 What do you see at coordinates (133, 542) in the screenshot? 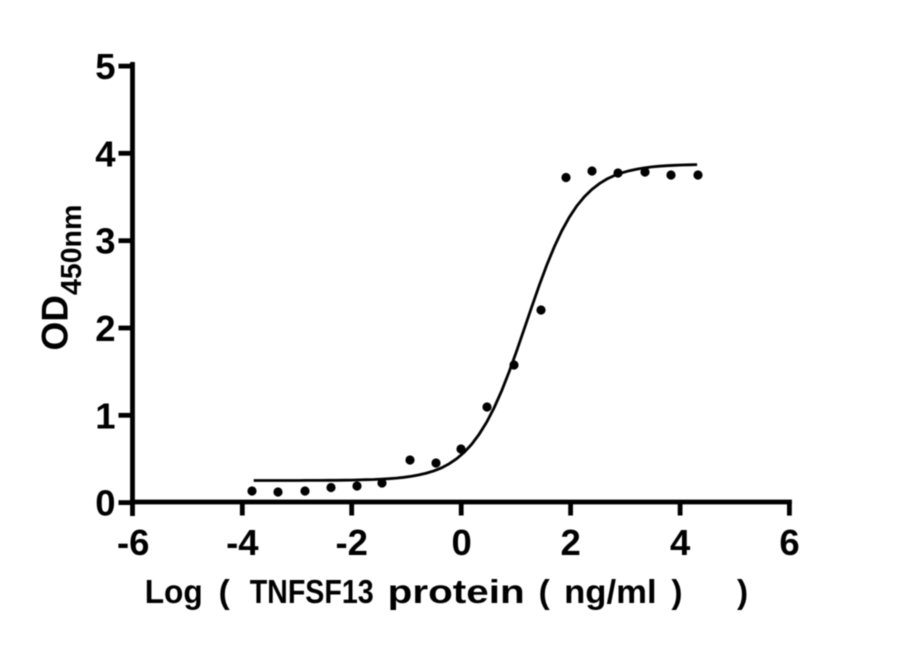
I see `svg-text: -6` at bounding box center [133, 542].